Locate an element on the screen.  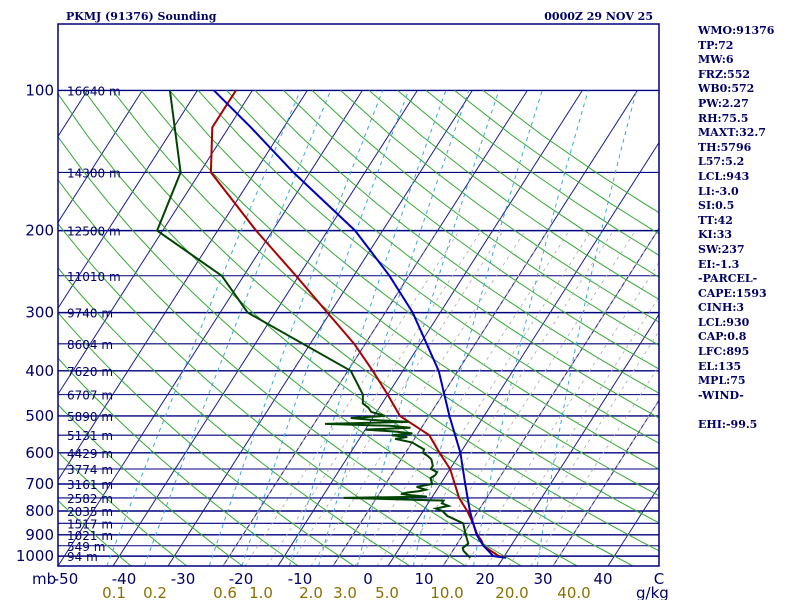
pressure-tick-label: 100 is located at coordinates (39, 90).